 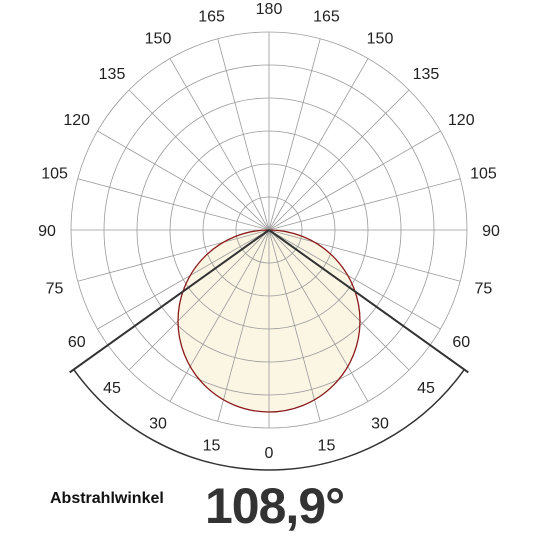 What do you see at coordinates (158, 39) in the screenshot?
I see `angle-label-left-150: 150` at bounding box center [158, 39].